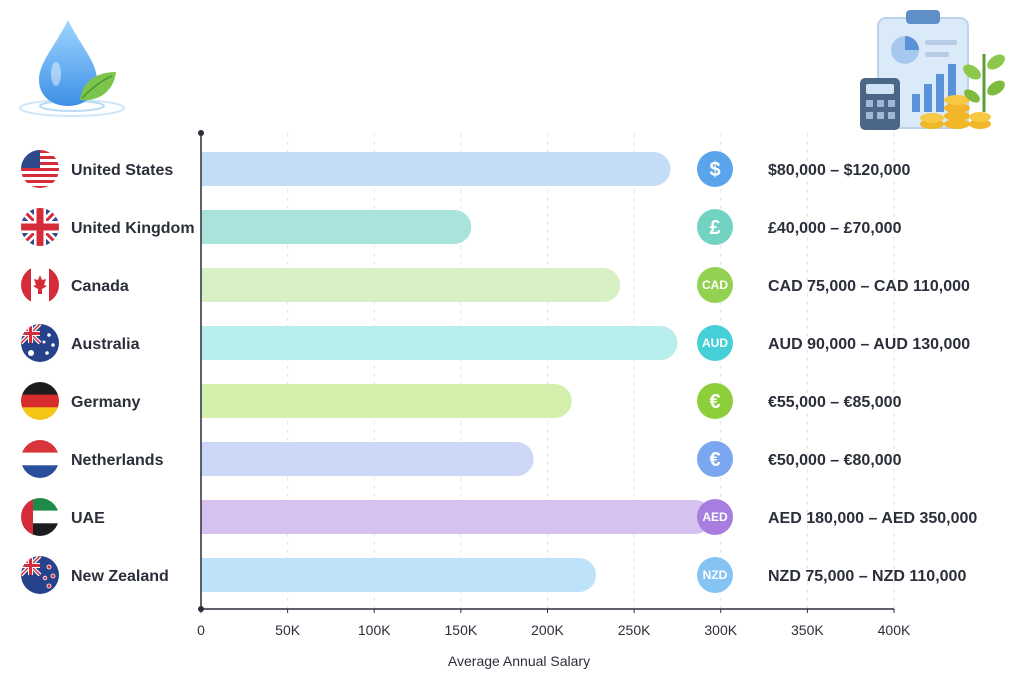  I want to click on axis-top-dot, so click(201, 133).